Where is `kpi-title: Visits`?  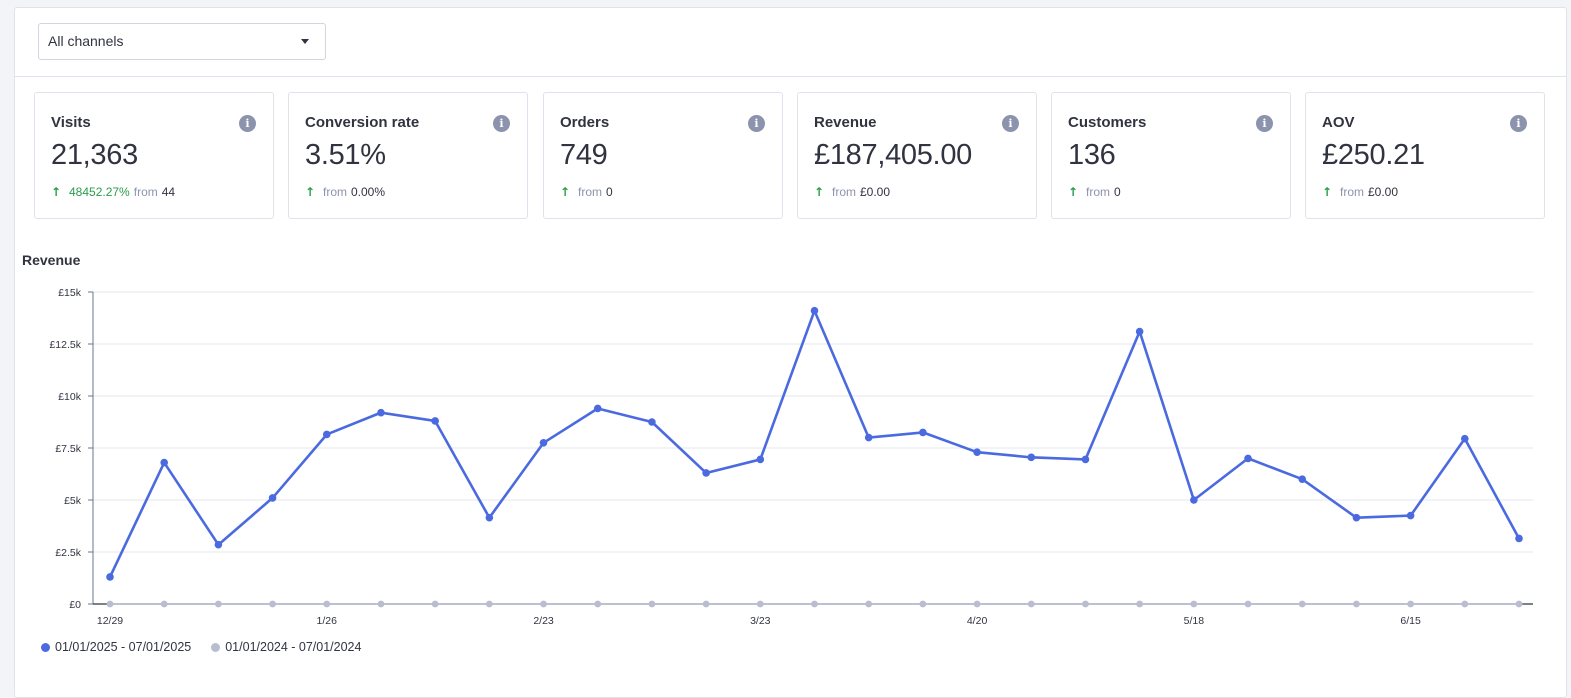
kpi-title: Visits is located at coordinates (71, 122).